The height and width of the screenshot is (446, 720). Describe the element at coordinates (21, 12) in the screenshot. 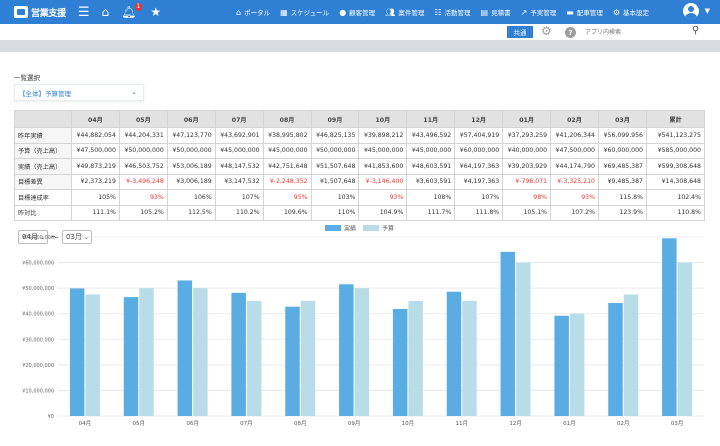

I see `logo-icon` at that location.